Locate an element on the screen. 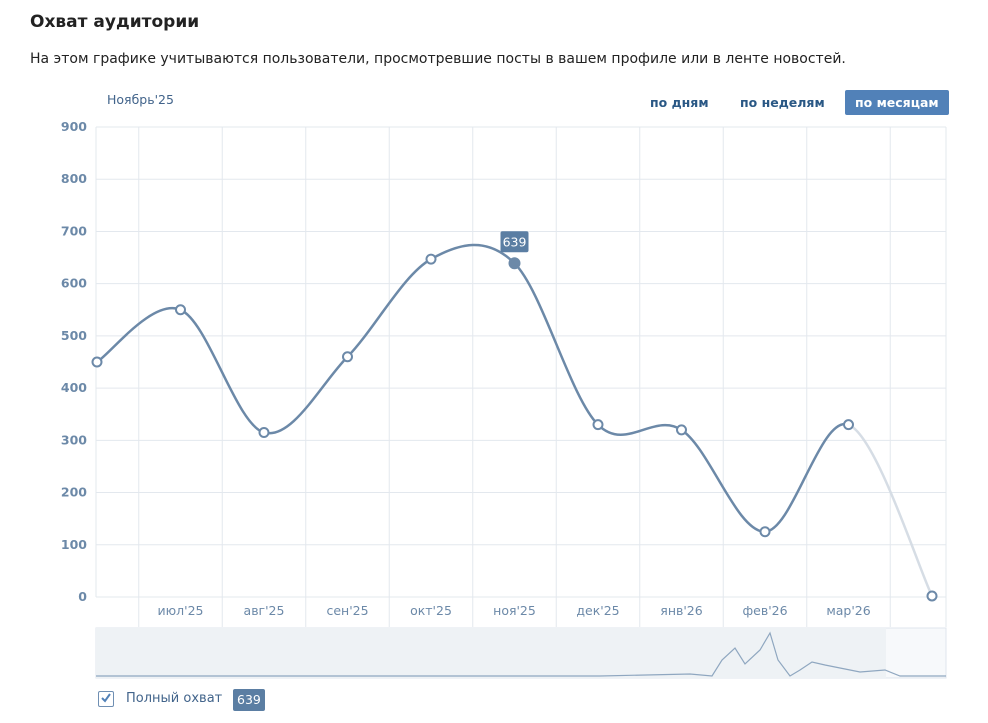 Image resolution: width=988 pixels, height=723 pixels. y-tick-label: 0 is located at coordinates (82, 596).